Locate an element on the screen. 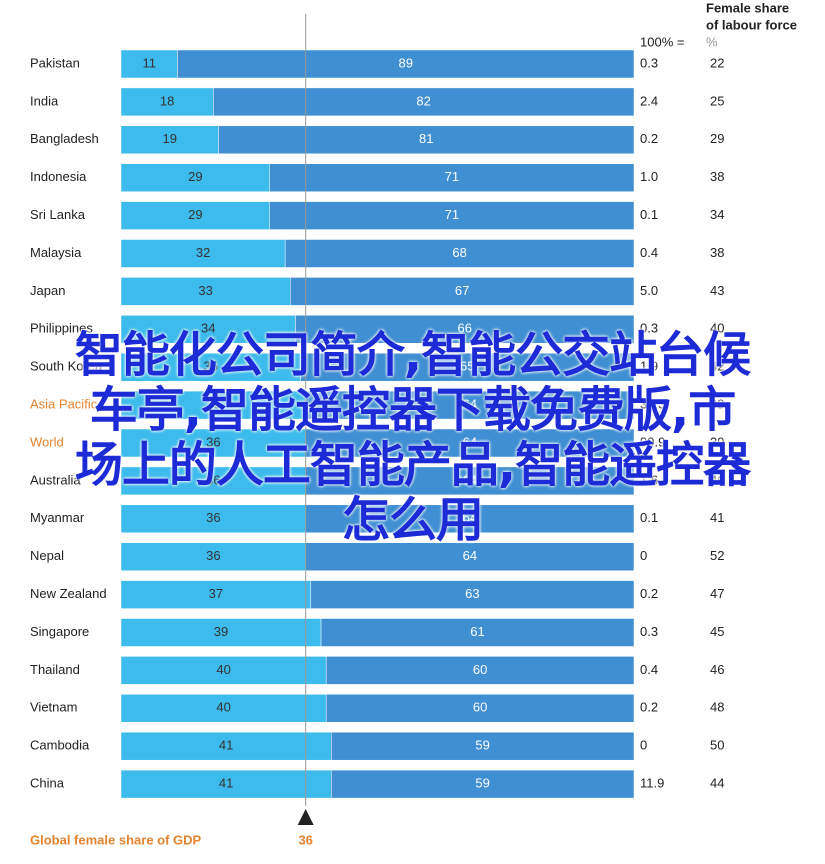  category-label: Sri Lanka is located at coordinates (58, 214).